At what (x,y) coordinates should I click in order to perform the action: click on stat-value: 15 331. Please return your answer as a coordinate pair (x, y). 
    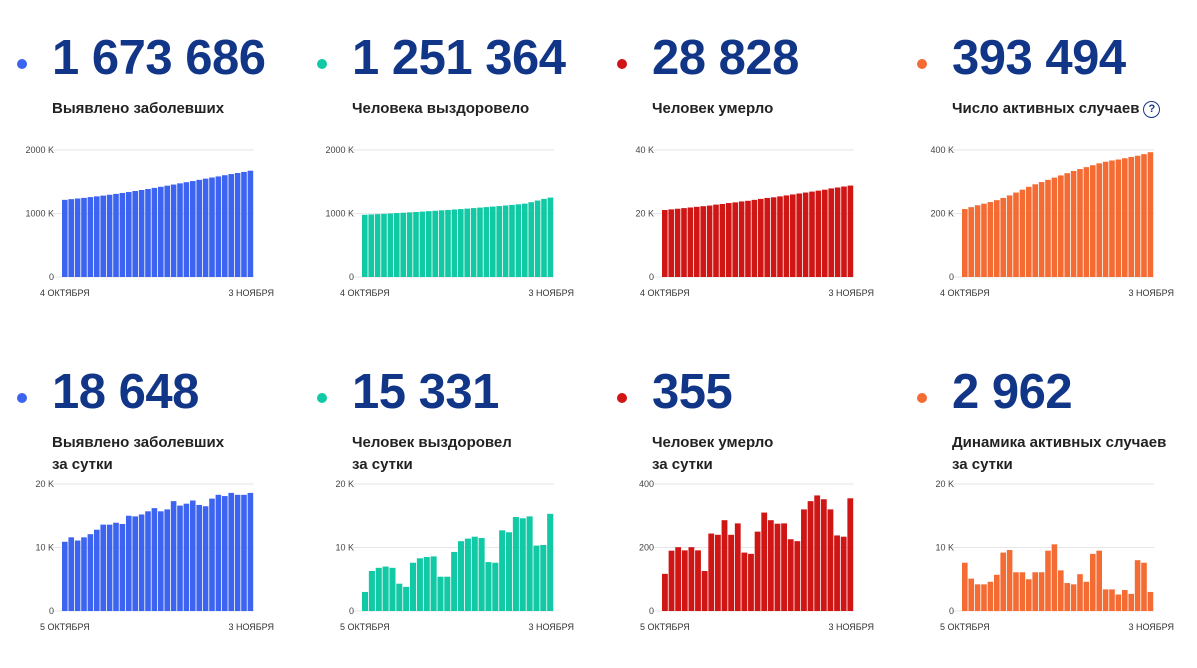
    Looking at the image, I should click on (425, 392).